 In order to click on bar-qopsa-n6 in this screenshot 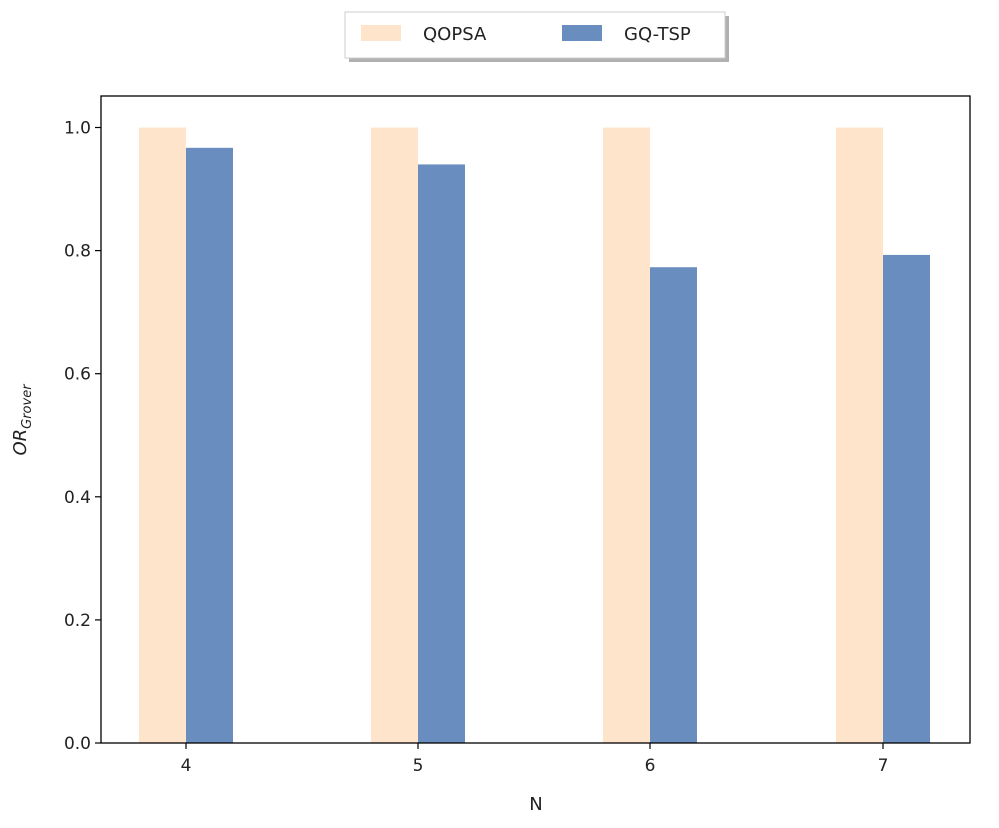, I will do `click(626, 435)`.